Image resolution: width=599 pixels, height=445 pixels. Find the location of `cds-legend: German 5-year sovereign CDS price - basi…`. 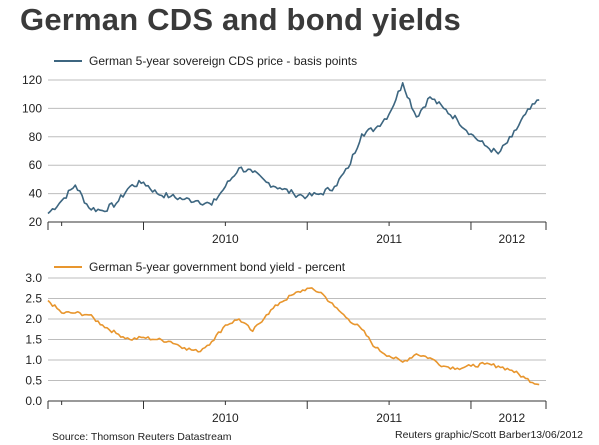

cds-legend: German 5-year sovereign CDS price - basi… is located at coordinates (205, 61).